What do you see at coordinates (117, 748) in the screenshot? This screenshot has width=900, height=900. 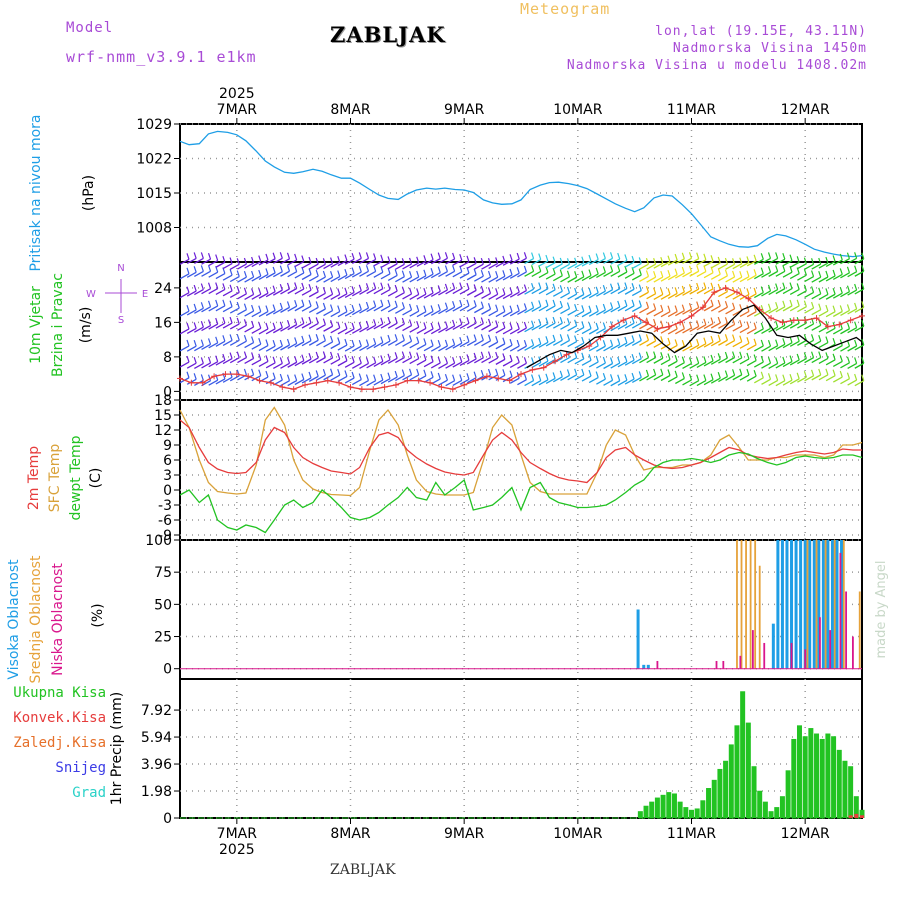 I see `precip-ylabel: 1hr Precip (mm)` at bounding box center [117, 748].